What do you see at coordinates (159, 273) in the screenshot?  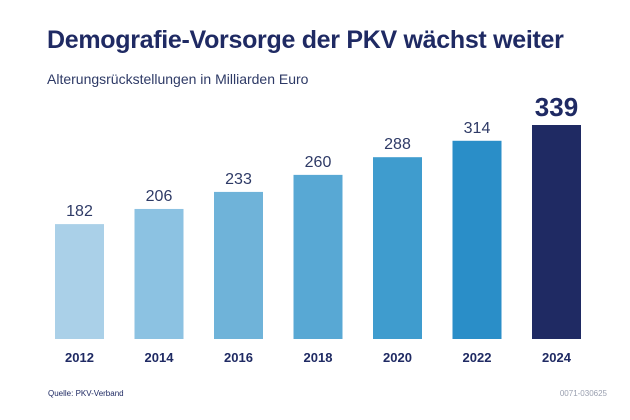 I see `bar-2014` at bounding box center [159, 273].